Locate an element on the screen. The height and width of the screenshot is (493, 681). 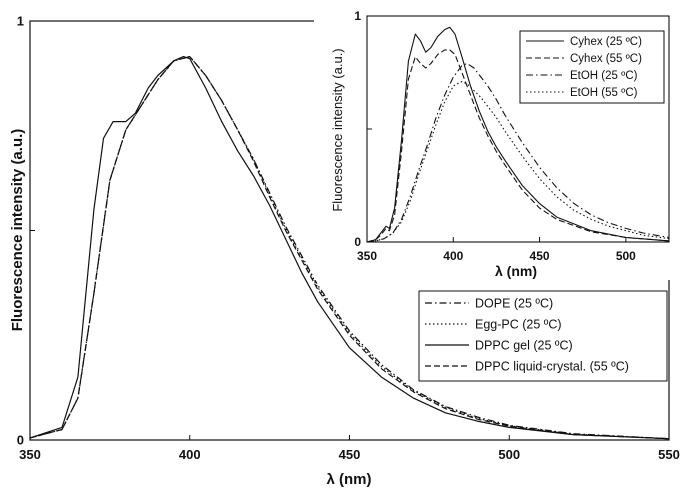
inset-legend-box is located at coordinates (592, 67).